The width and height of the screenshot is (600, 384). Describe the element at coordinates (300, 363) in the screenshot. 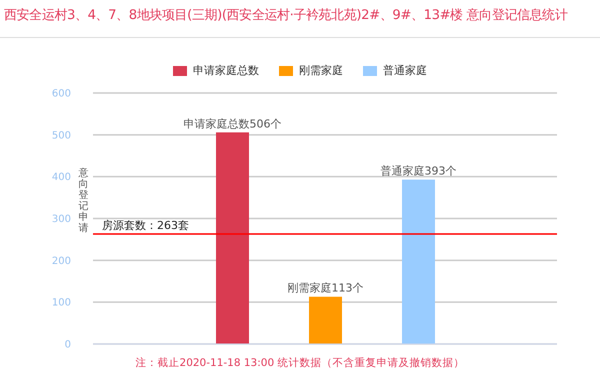

I see `text: 注：截止2020-11-18 13:00 统计数据（不含重复申请及撤销数据）` at that location.